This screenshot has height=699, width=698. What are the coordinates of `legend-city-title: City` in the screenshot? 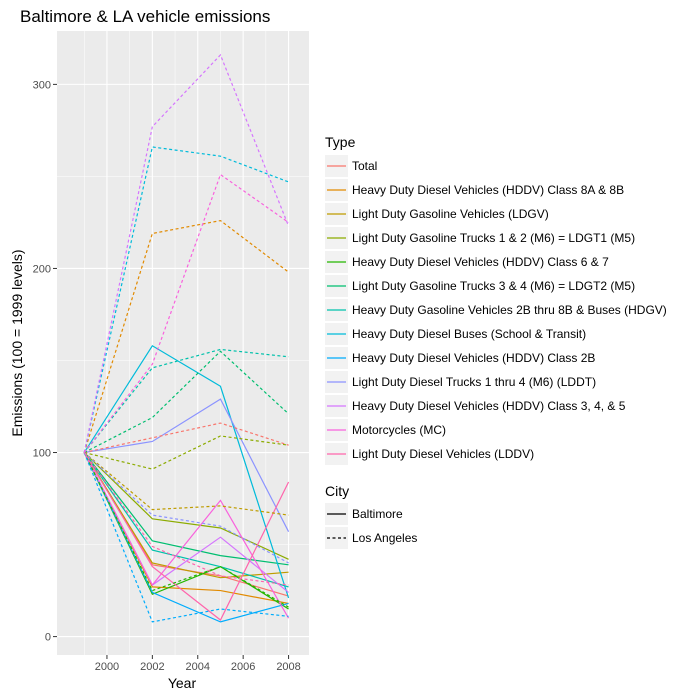 It's located at (337, 491).